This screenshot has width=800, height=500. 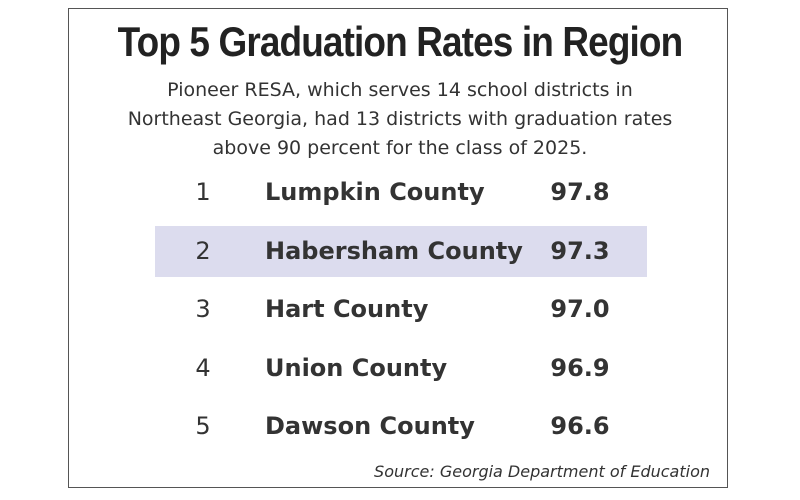 What do you see at coordinates (580, 426) in the screenshot?
I see `graduation-rate: 96.6` at bounding box center [580, 426].